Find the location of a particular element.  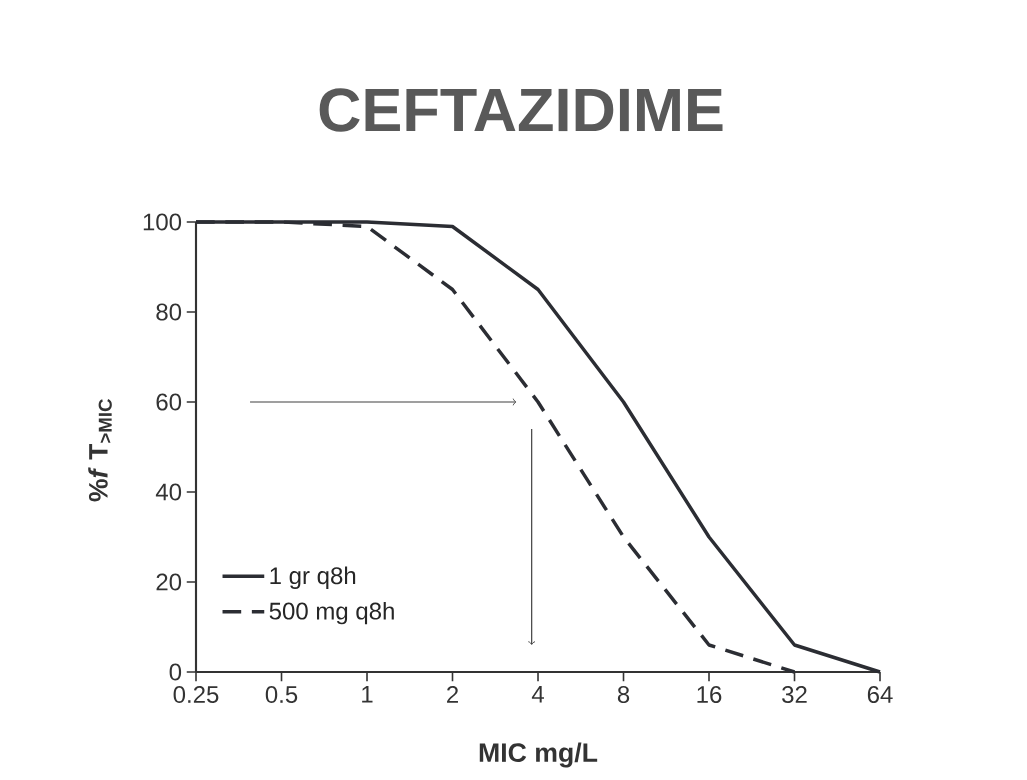

x-tick-label: 0.25 is located at coordinates (196, 695).